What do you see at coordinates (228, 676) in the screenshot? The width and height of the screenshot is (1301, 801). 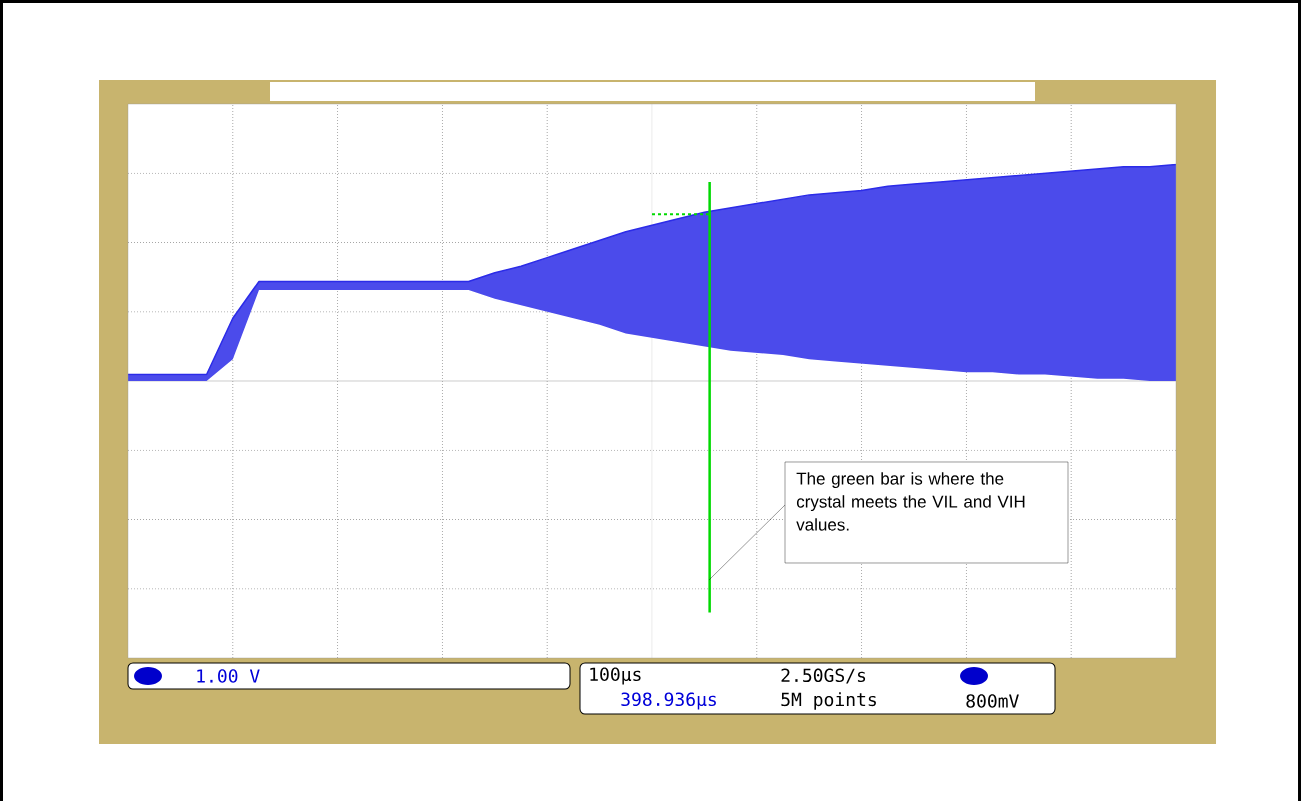 I see `text: 1.00 V` at bounding box center [228, 676].